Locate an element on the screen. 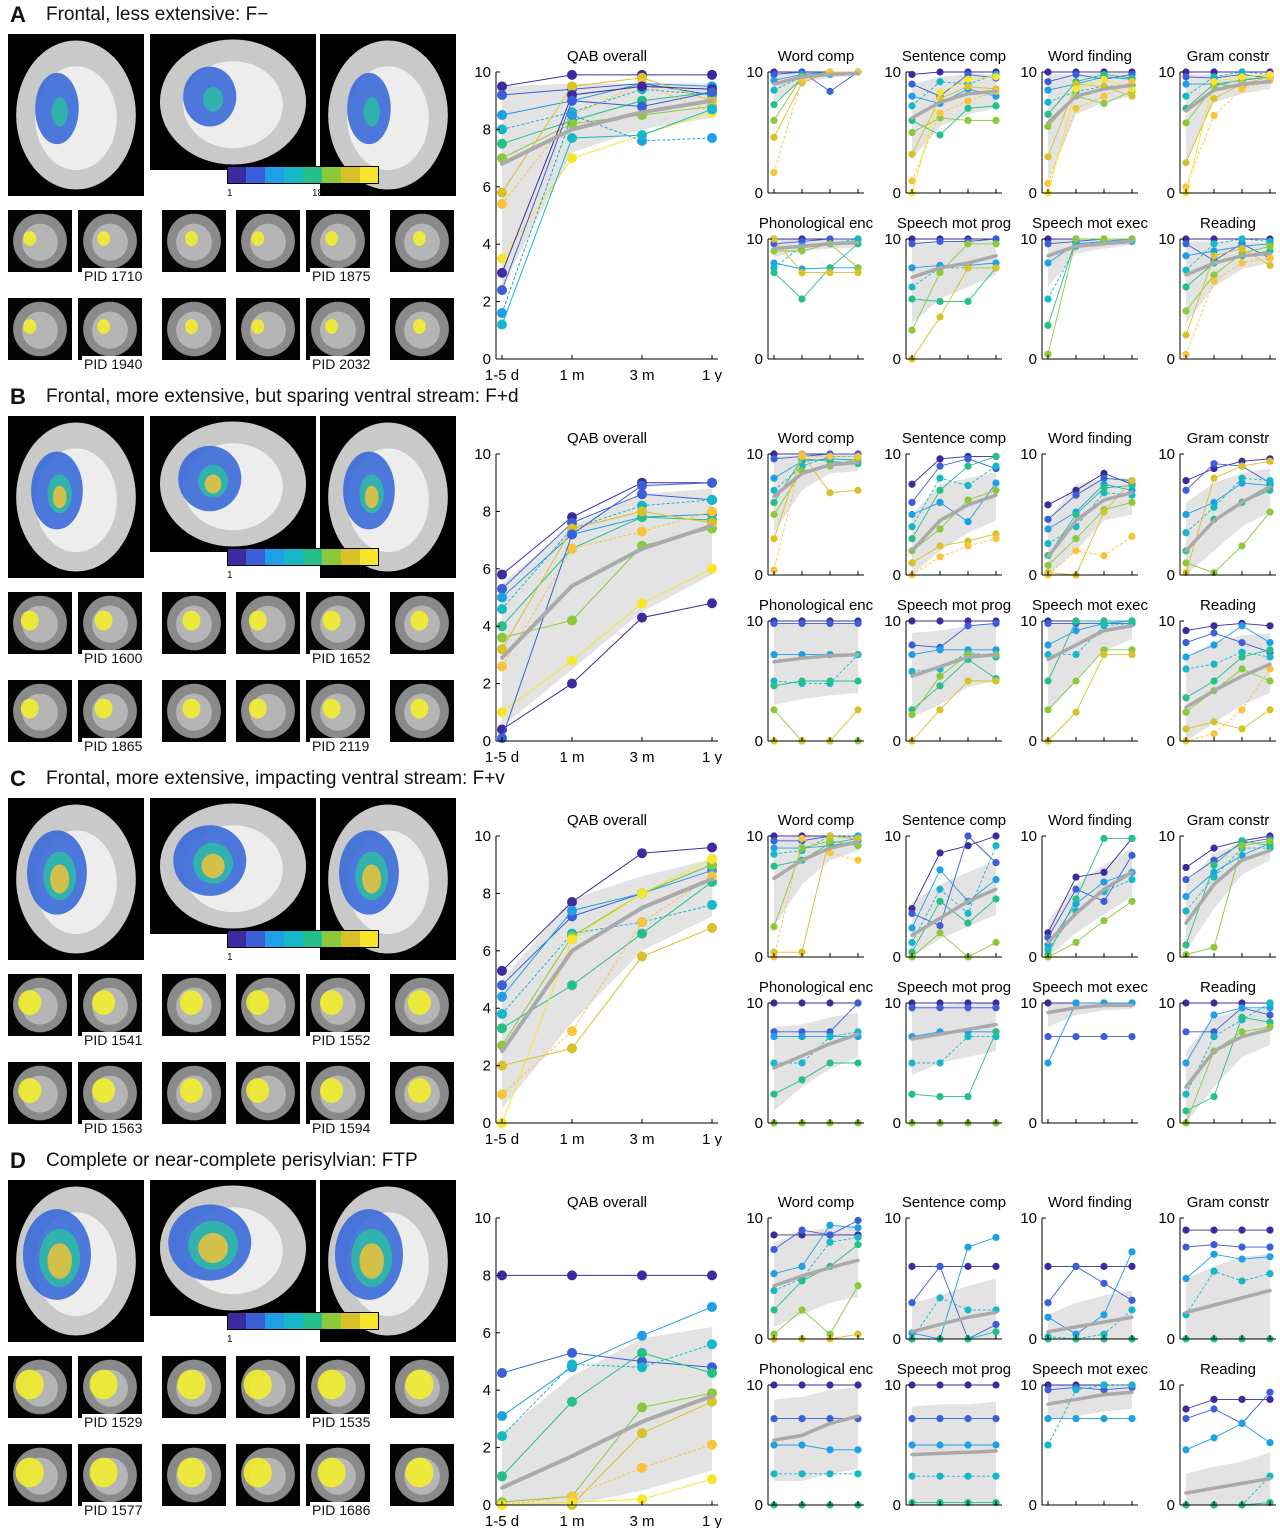  y-tick-label: 2 is located at coordinates (487, 302).